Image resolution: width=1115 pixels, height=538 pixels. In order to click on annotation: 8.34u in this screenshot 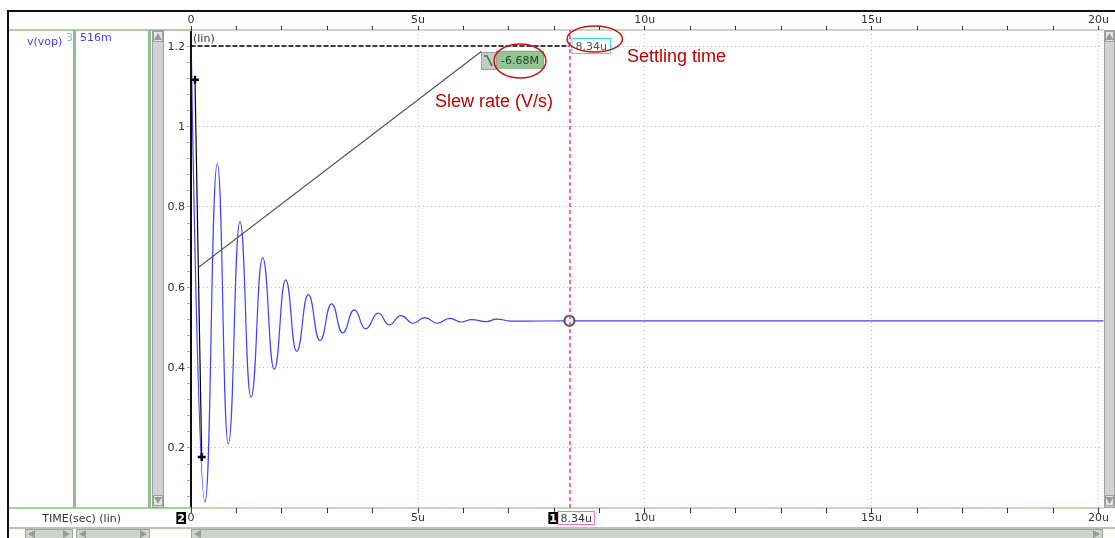, I will do `click(591, 46)`.